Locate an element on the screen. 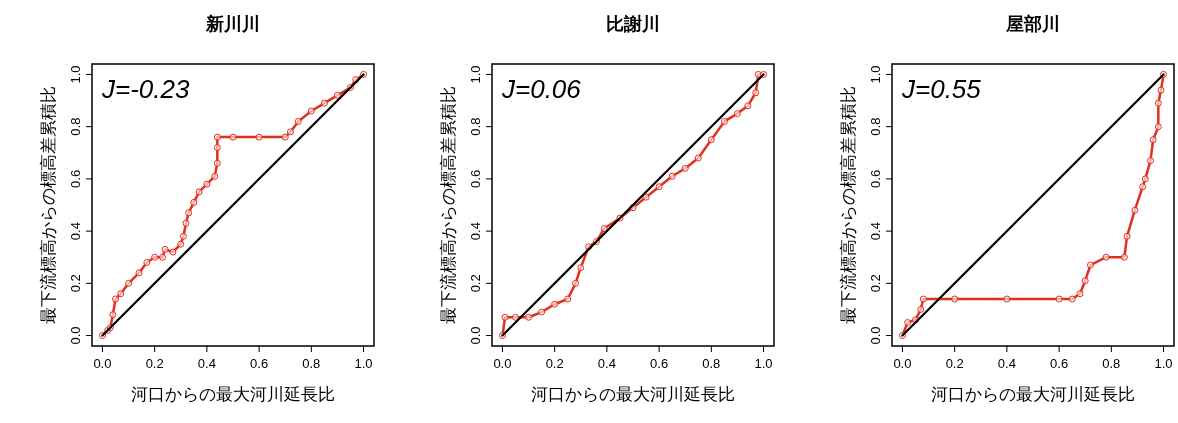 This screenshot has height=423, width=1178. chart-title: 屋部川 is located at coordinates (1032, 24).